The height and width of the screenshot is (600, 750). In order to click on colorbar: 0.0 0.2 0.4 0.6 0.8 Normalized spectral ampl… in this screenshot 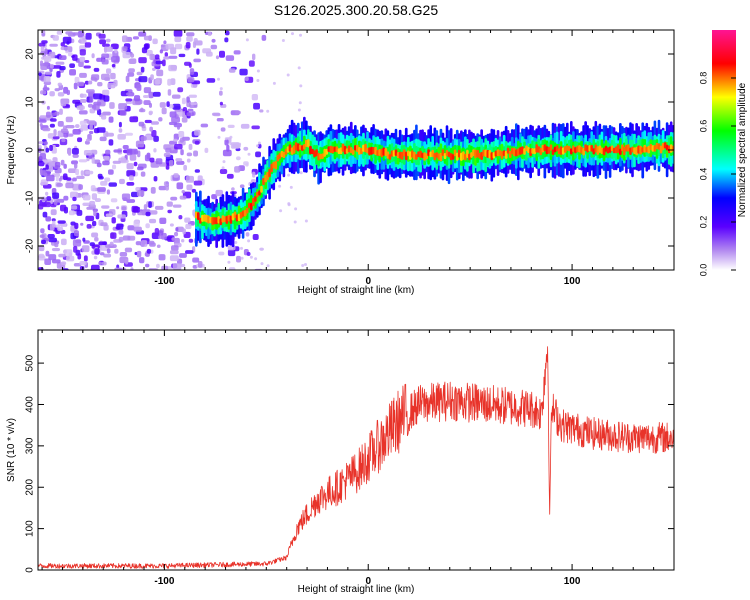, I will do `click(723, 153)`.